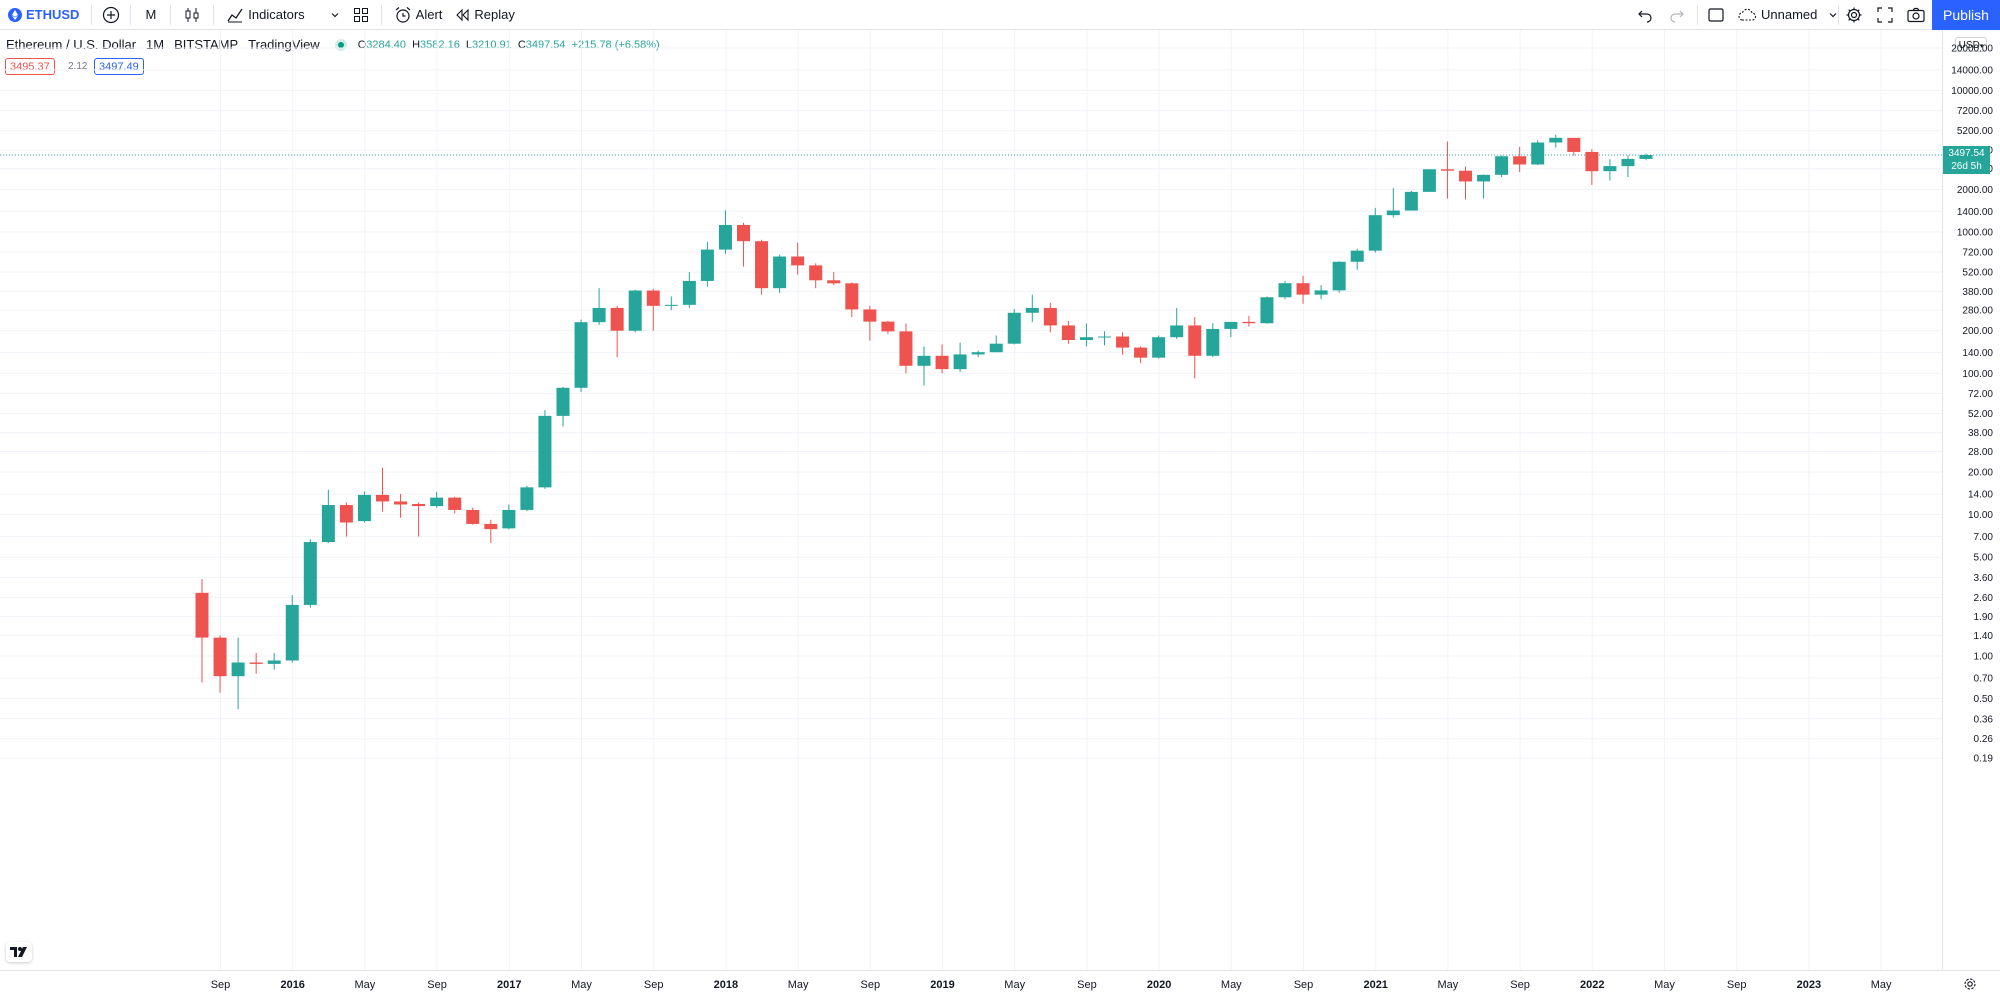 This screenshot has width=2000, height=997. What do you see at coordinates (1645, 15) in the screenshot?
I see `undo-button` at bounding box center [1645, 15].